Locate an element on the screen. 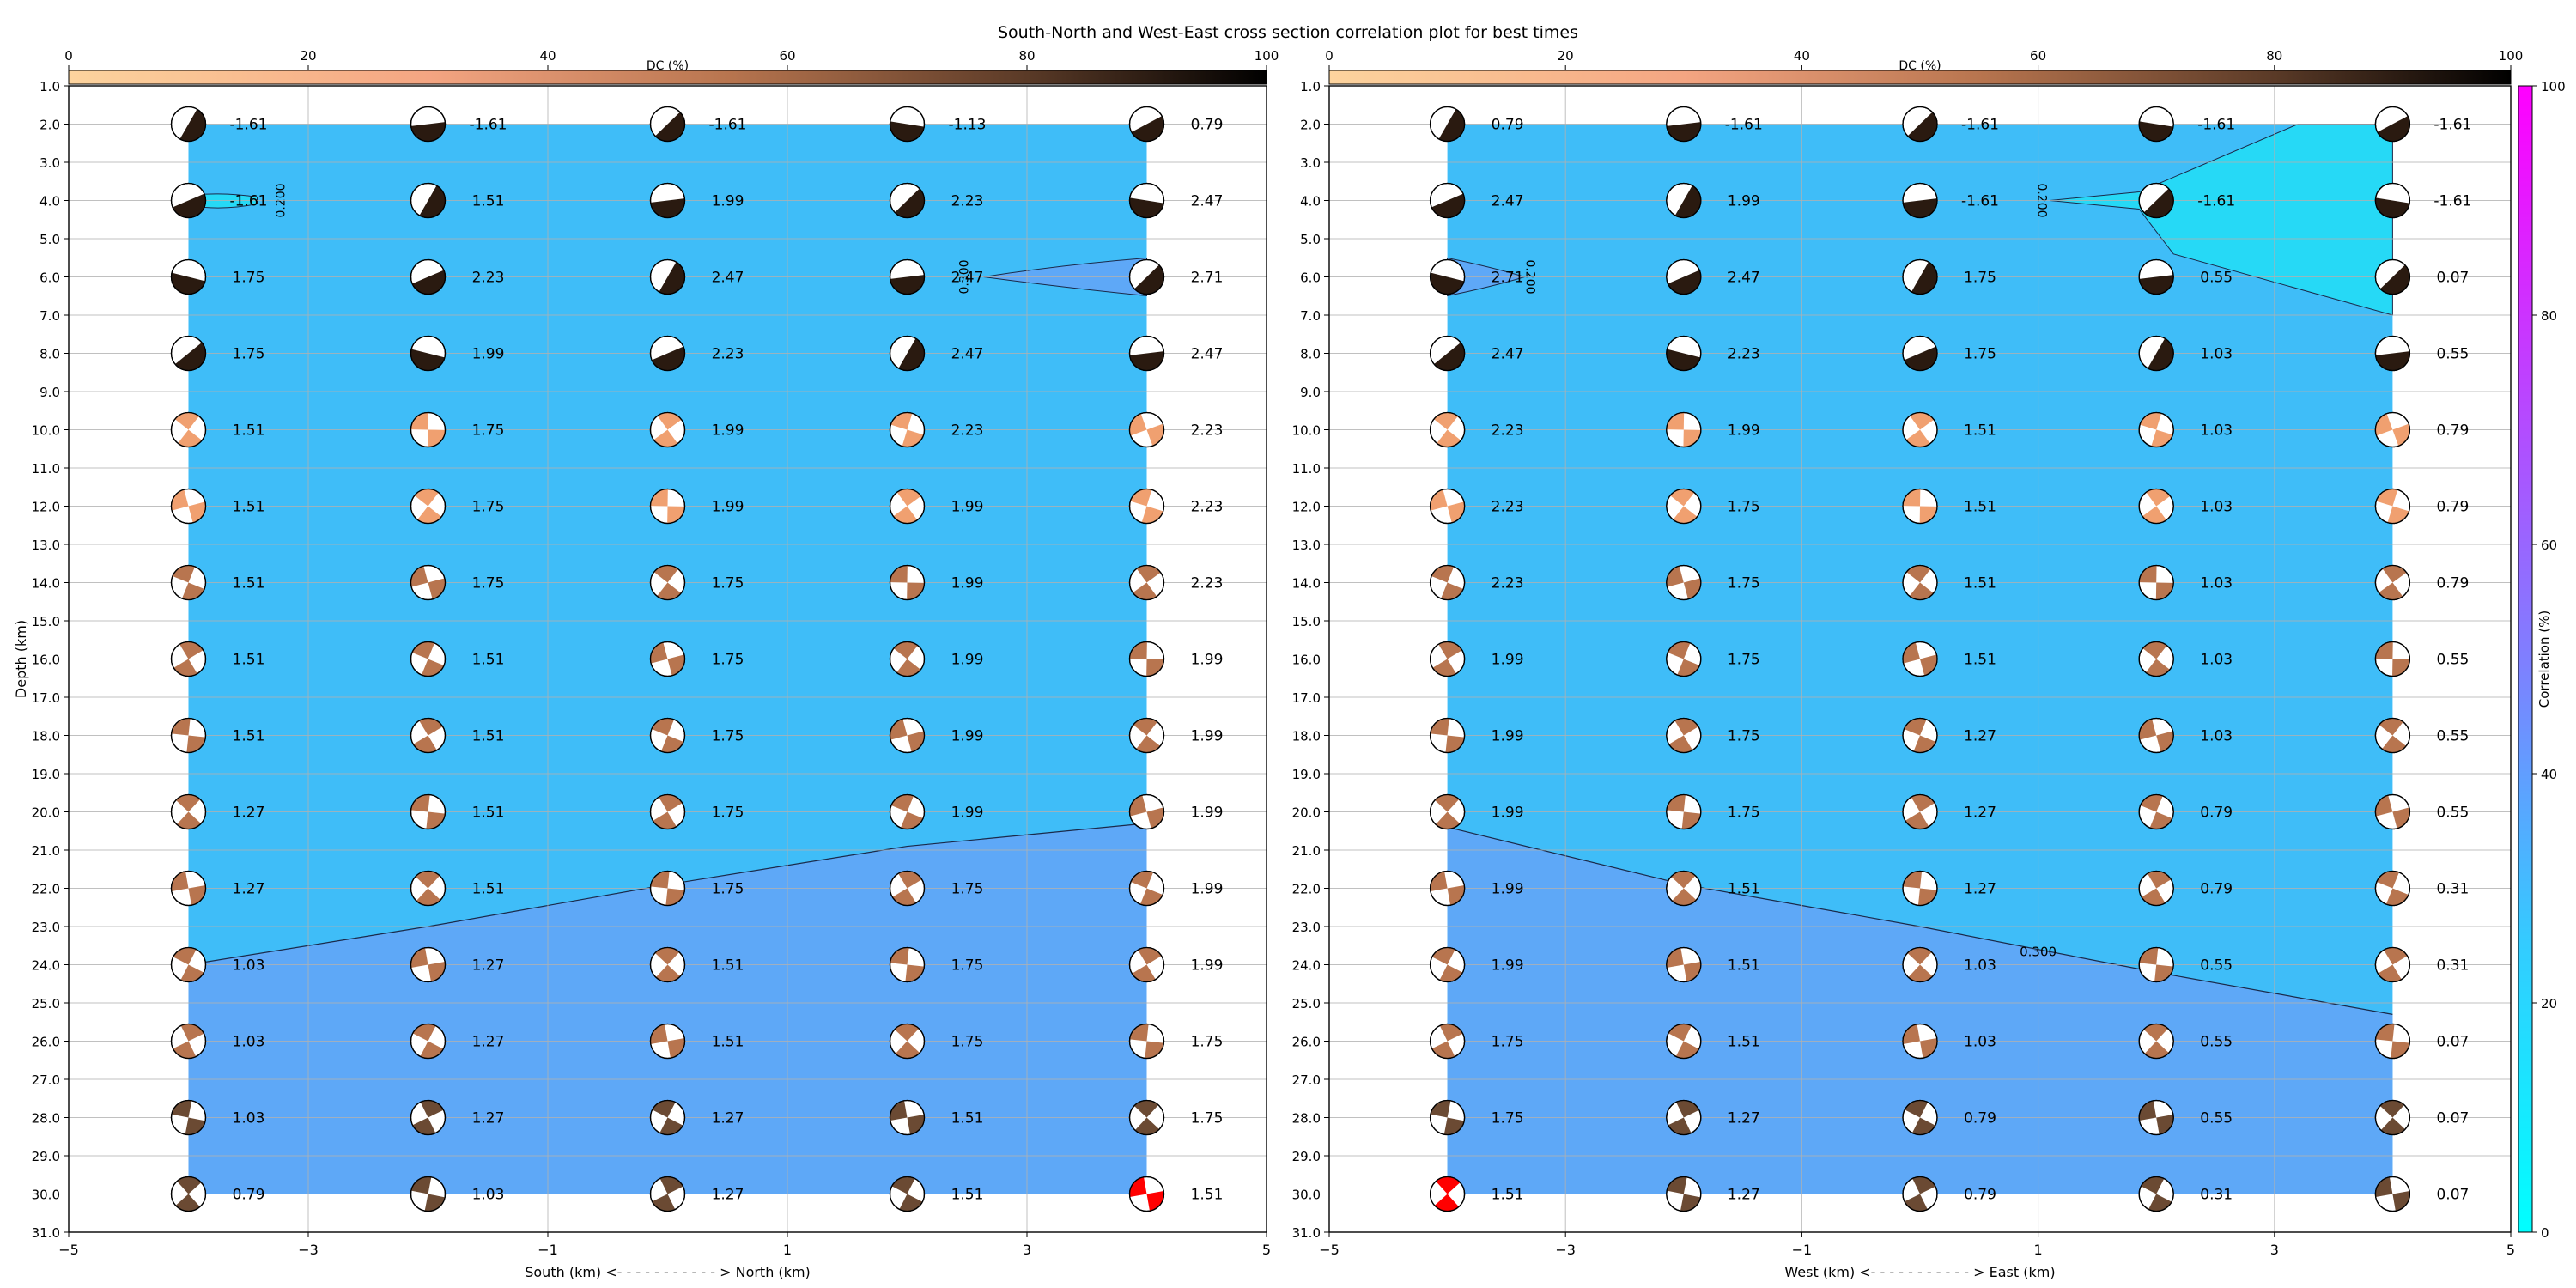 This screenshot has width=2576, height=1288. correlation-colorbar: 0 20 40 60 80 100 Correlation (%) is located at coordinates (2542, 660).